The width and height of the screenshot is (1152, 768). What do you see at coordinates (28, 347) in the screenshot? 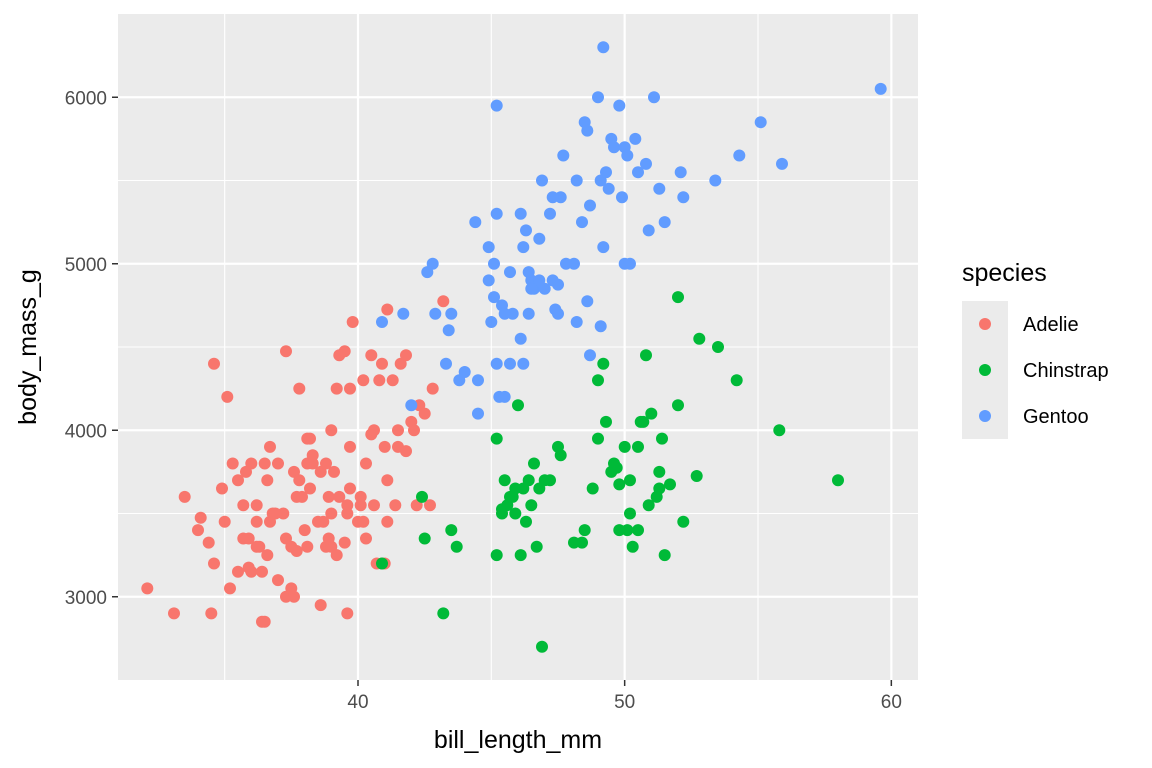
I see `y-axis-title: body_mass_g` at bounding box center [28, 347].